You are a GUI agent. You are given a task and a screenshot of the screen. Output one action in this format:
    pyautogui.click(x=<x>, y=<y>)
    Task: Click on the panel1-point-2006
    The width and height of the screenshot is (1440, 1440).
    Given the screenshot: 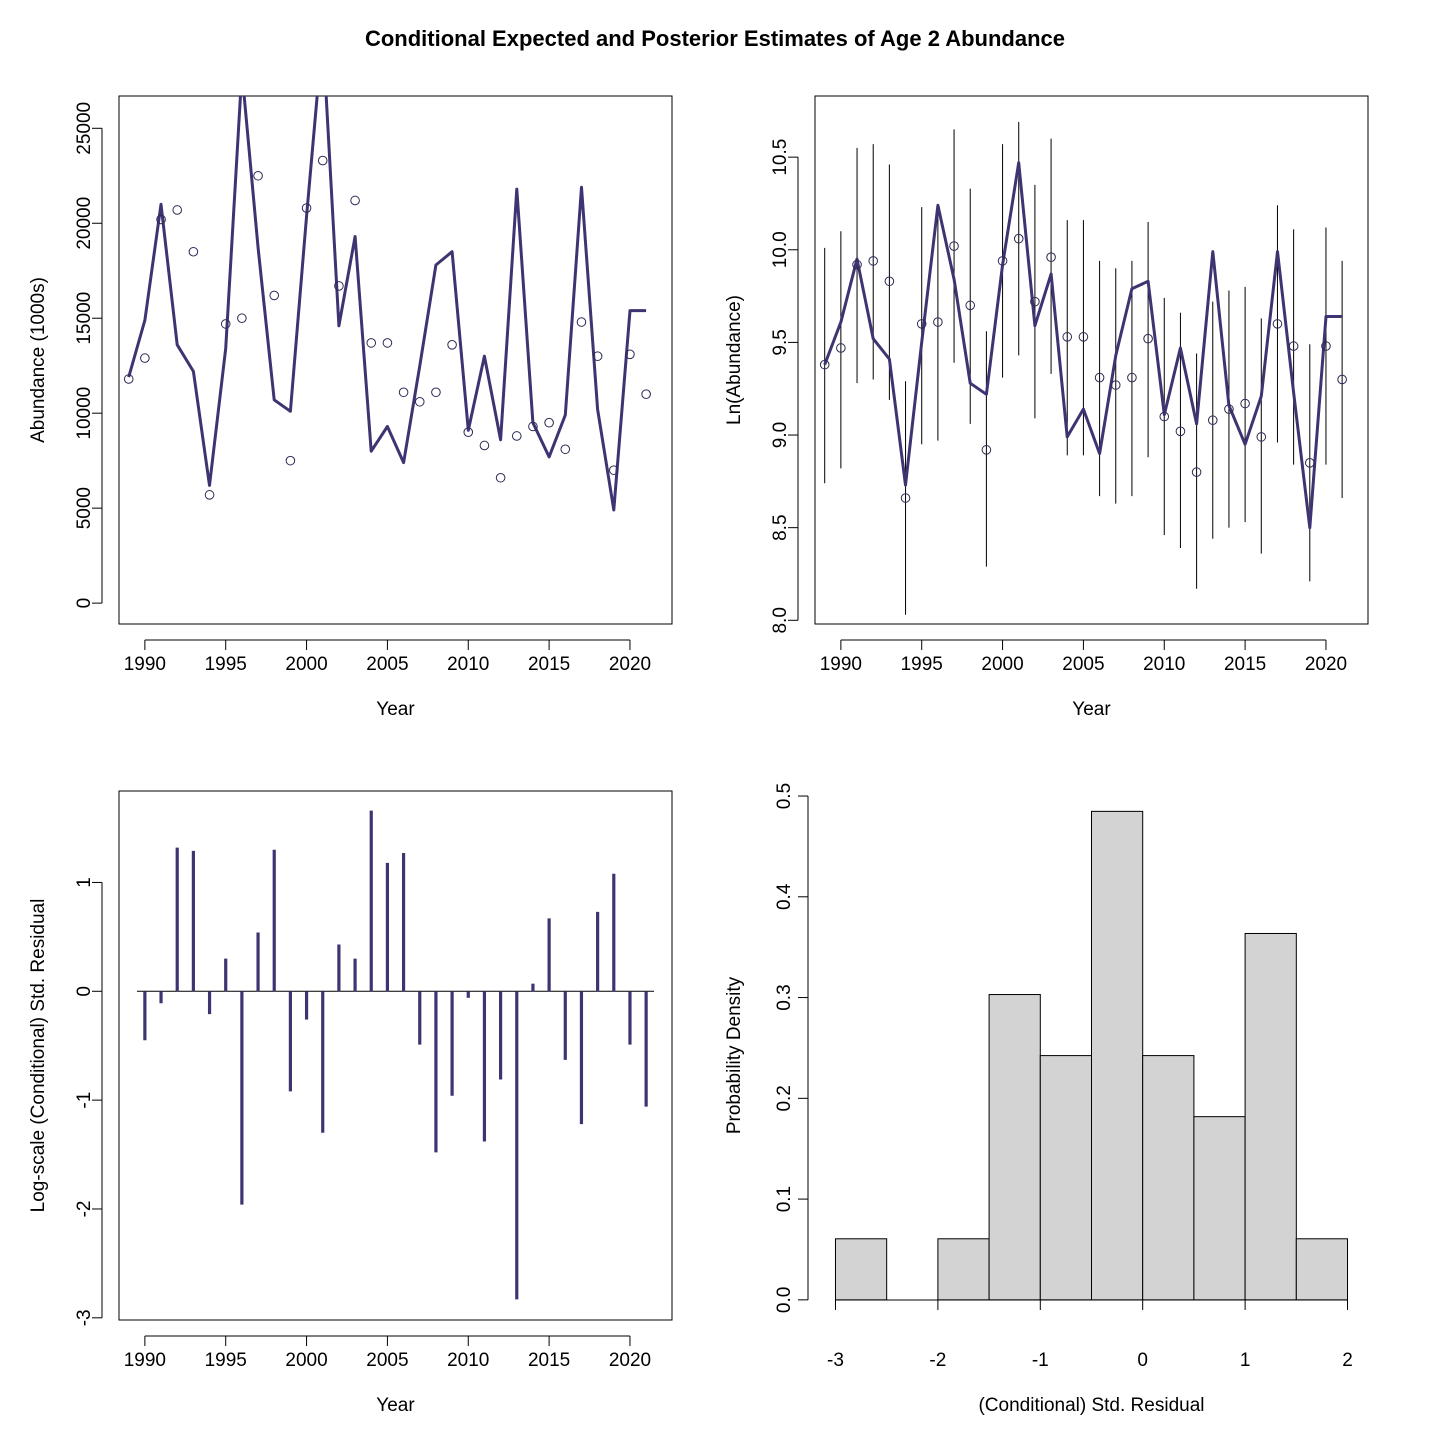 What is the action you would take?
    pyautogui.click(x=1099, y=377)
    